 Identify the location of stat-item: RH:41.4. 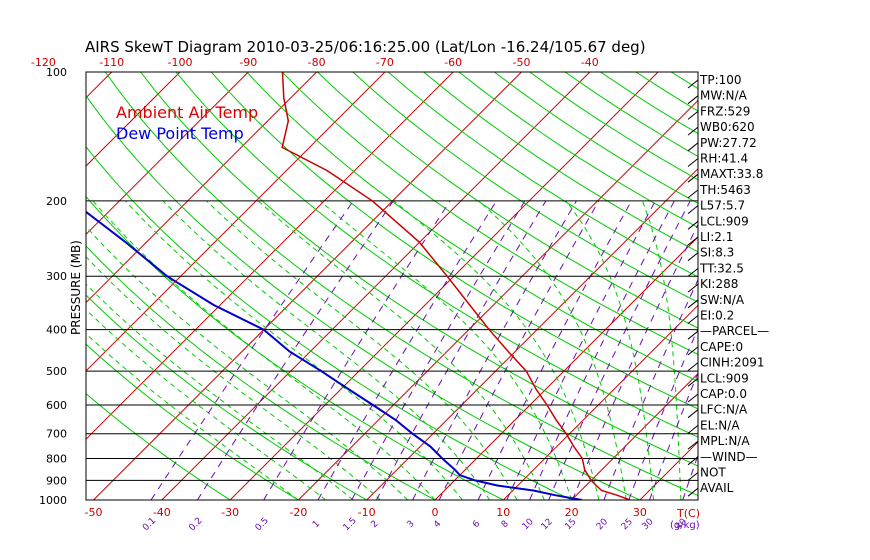
(724, 159).